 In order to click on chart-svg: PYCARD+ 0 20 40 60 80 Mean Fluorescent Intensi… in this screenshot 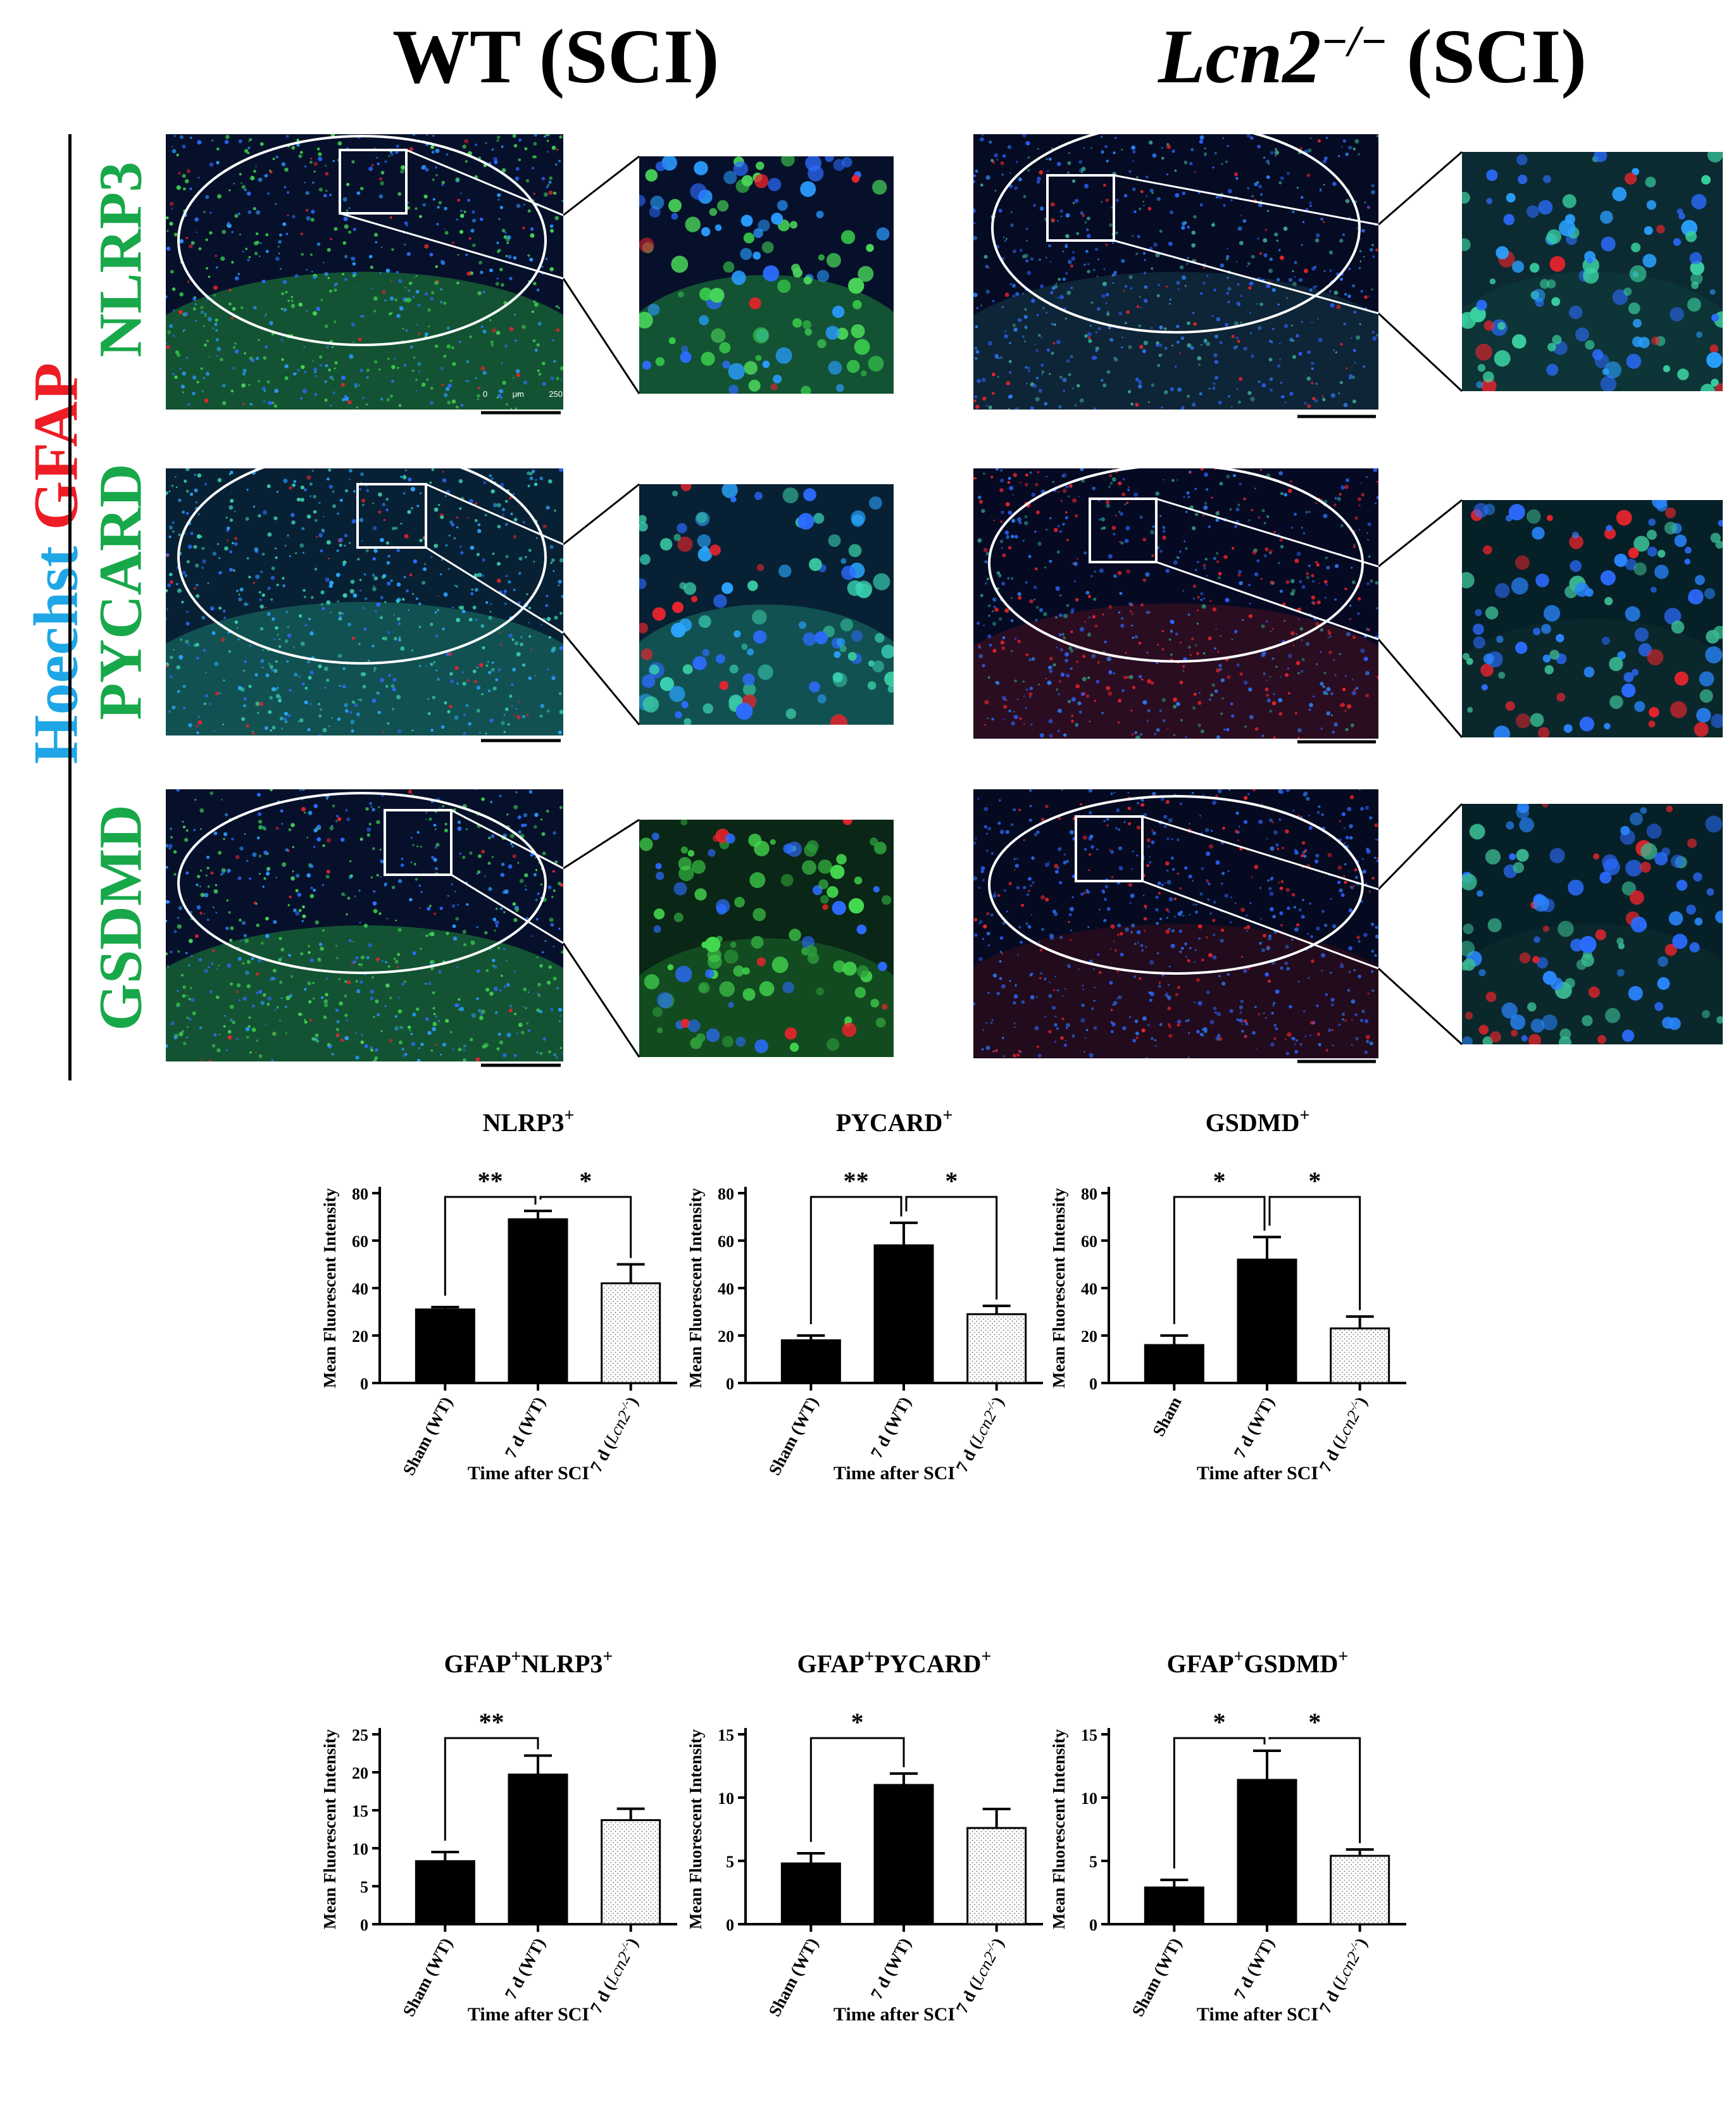, I will do `click(864, 1295)`.